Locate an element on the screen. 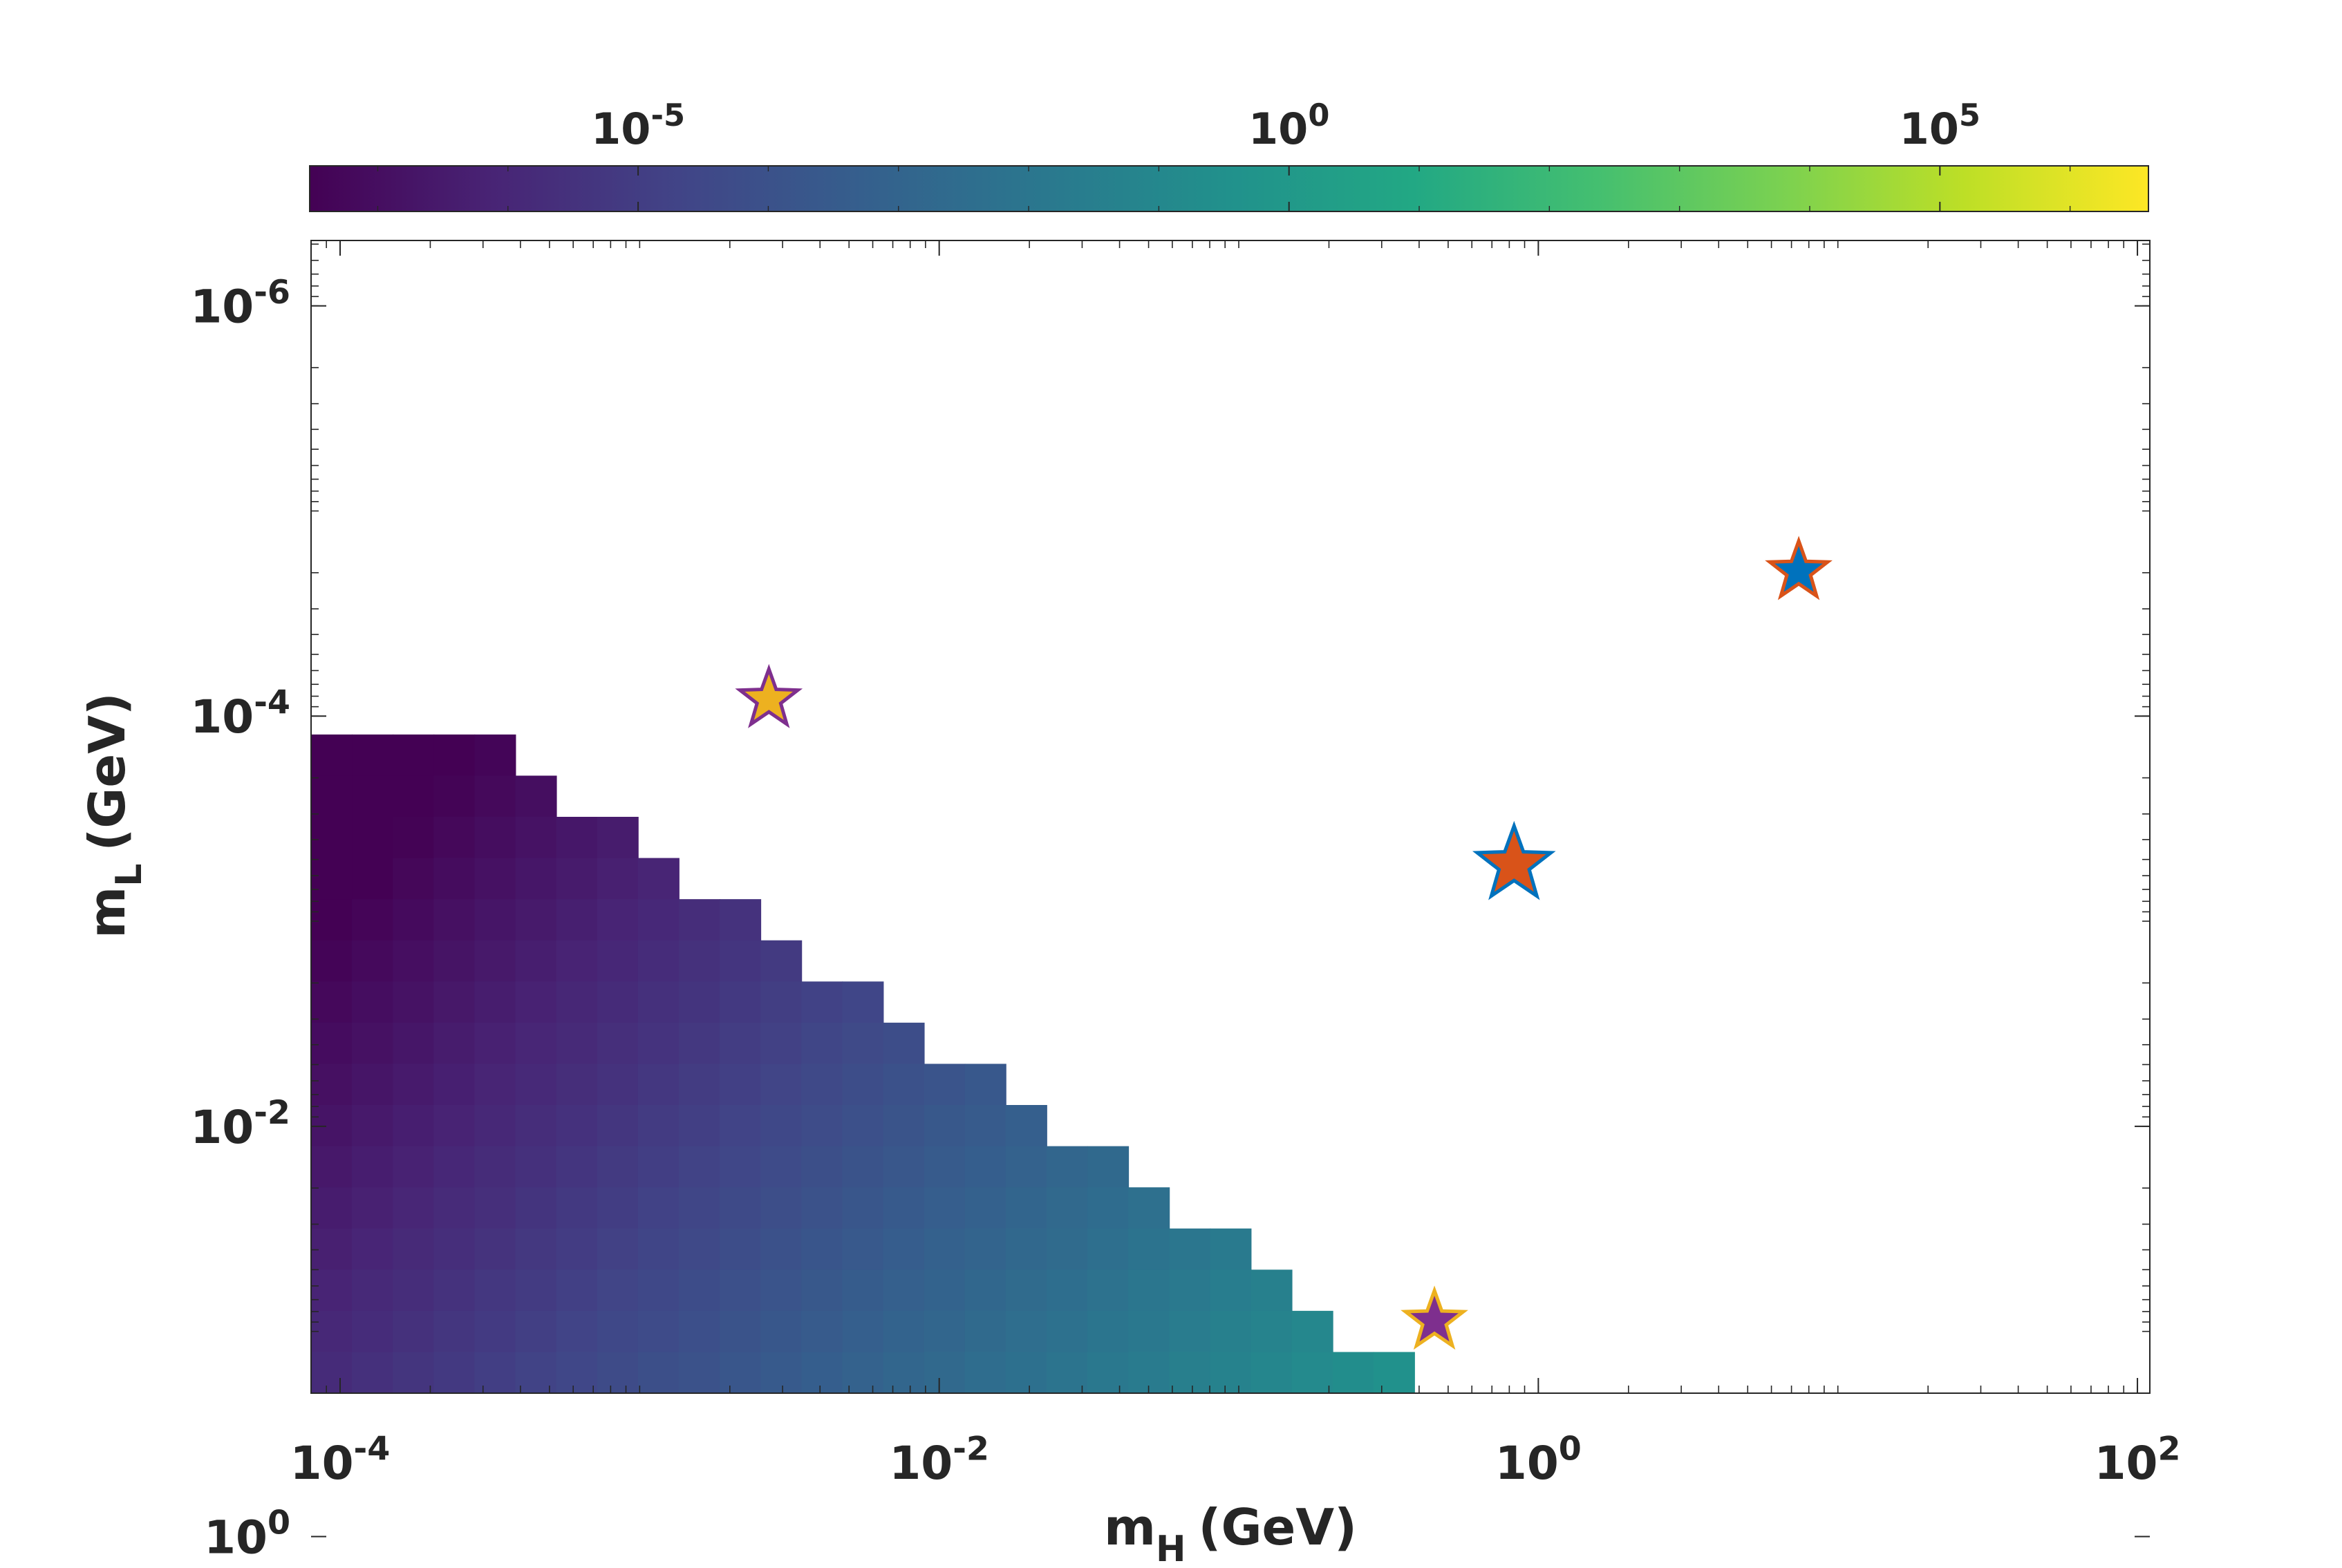 The width and height of the screenshot is (2342, 1568). star-marker is located at coordinates (769, 695).